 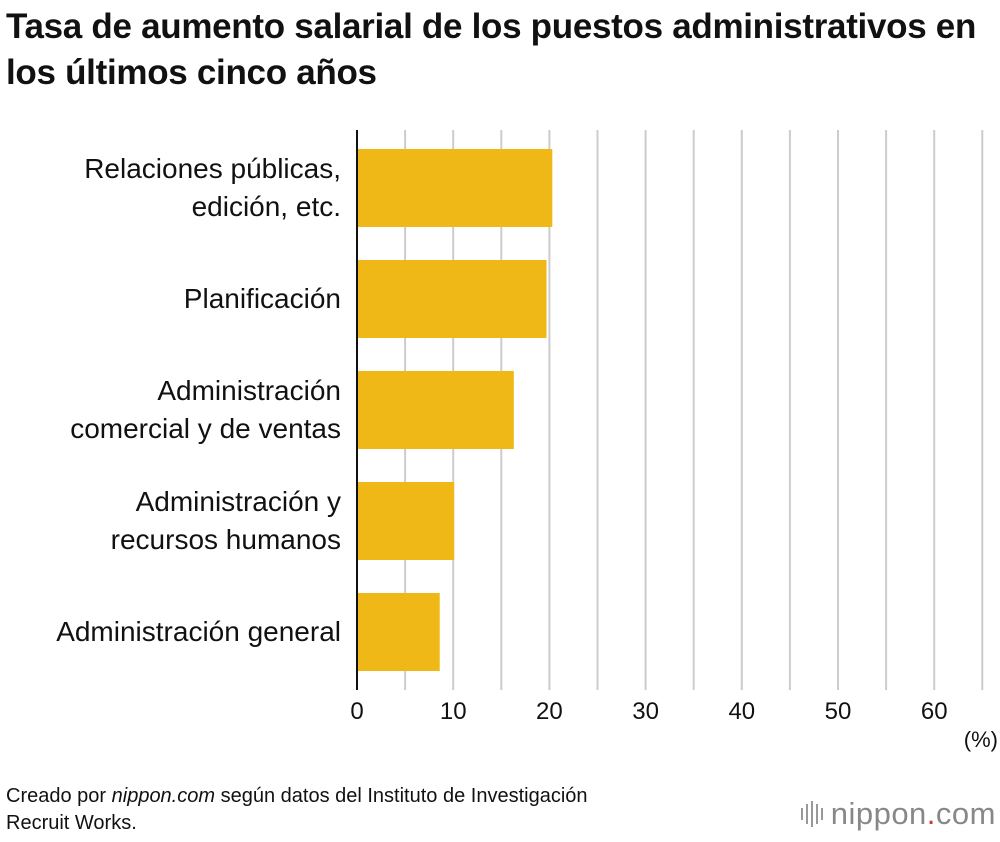 What do you see at coordinates (226, 539) in the screenshot?
I see `category-label: recursos humanos` at bounding box center [226, 539].